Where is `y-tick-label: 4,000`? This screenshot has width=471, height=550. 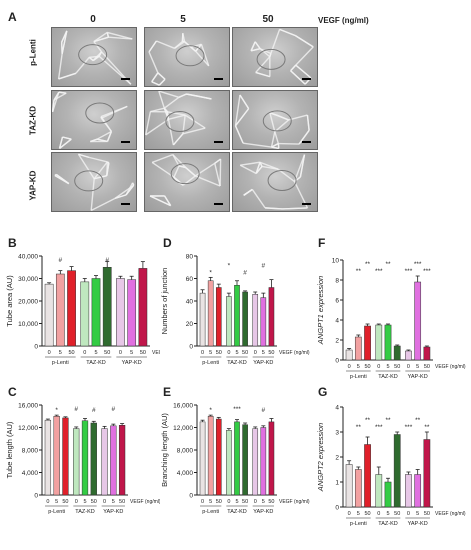 y-tick-label: 4,000 is located at coordinates (30, 473).